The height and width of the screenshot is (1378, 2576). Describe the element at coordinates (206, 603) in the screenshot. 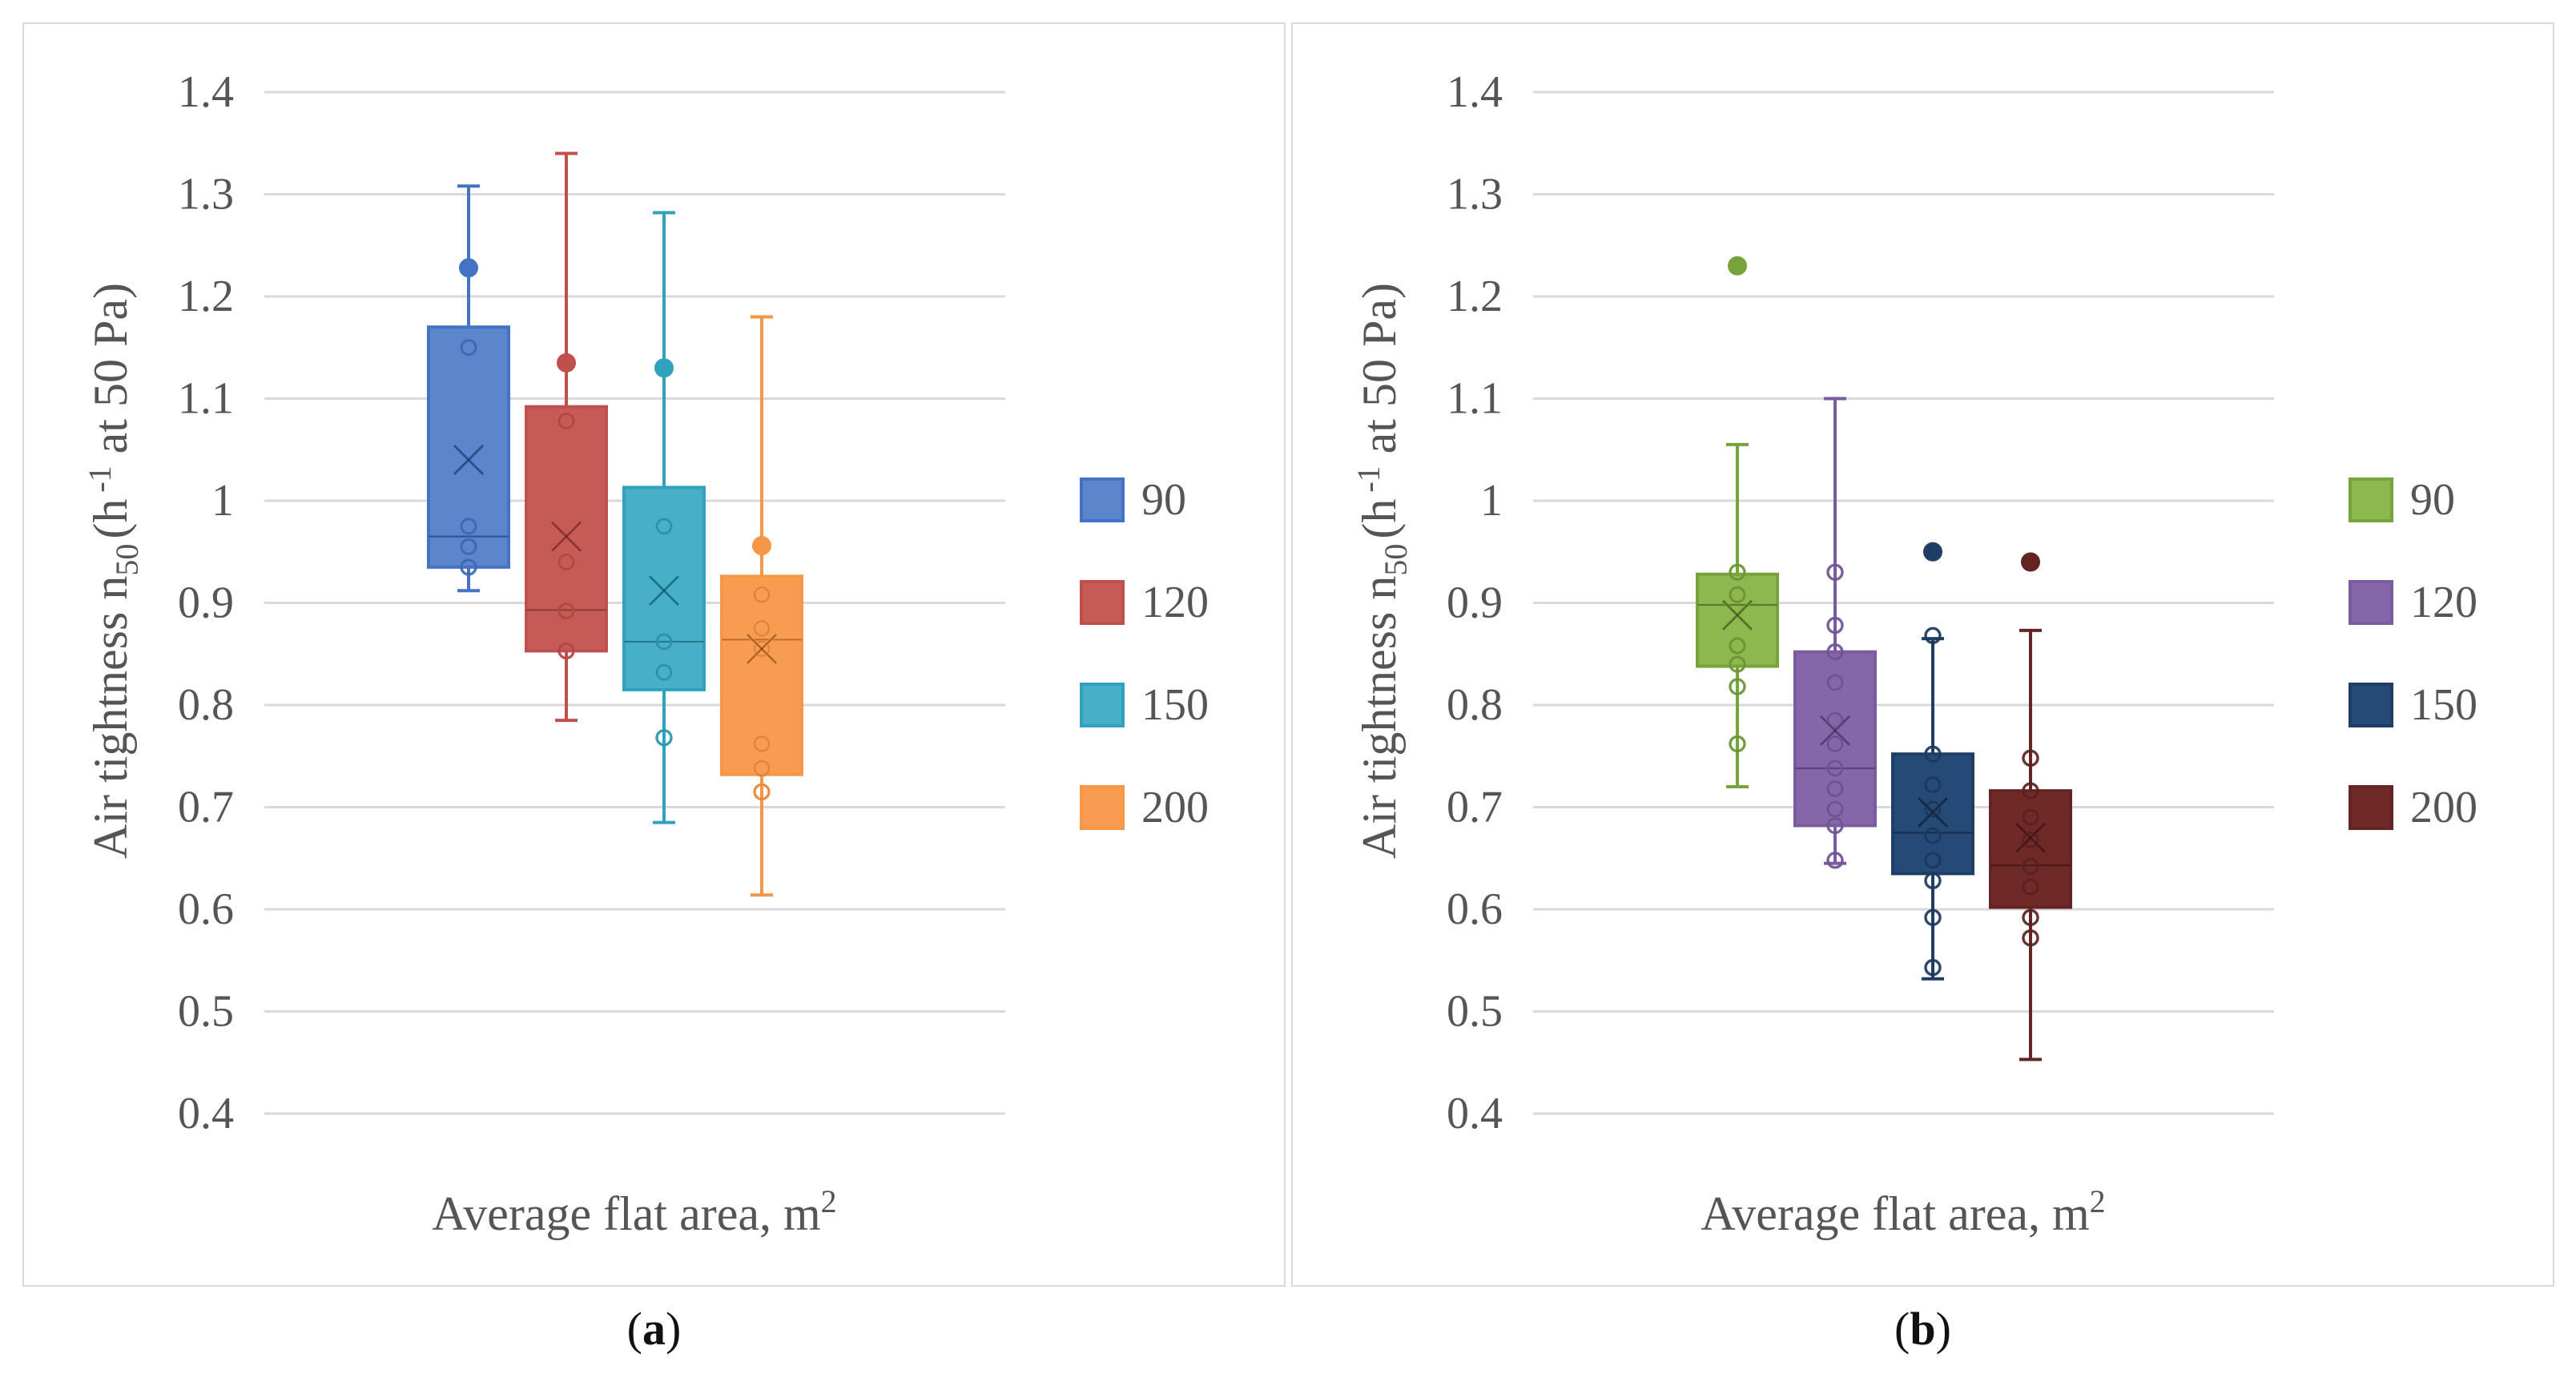

I see `y-tick-label: 0.9` at that location.